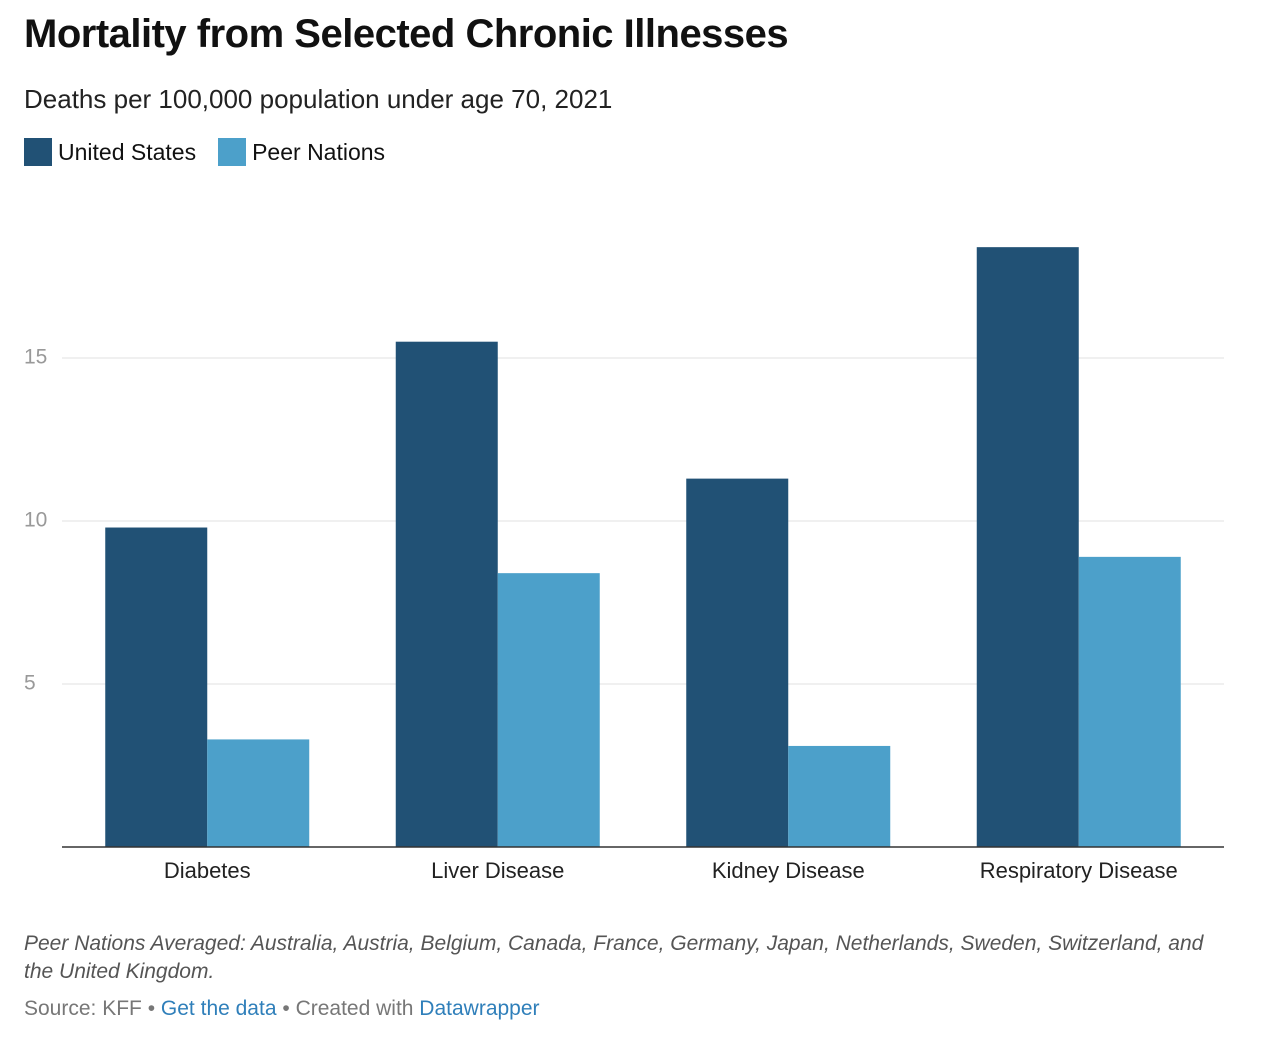 The height and width of the screenshot is (1058, 1262). Describe the element at coordinates (30, 683) in the screenshot. I see `y-tick-label: 5` at that location.